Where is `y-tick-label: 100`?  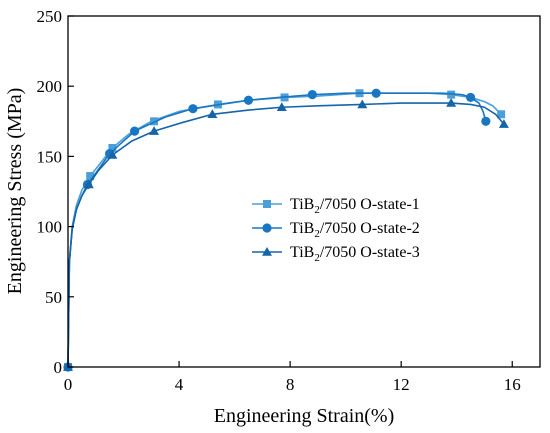 y-tick-label: 100 is located at coordinates (50, 227).